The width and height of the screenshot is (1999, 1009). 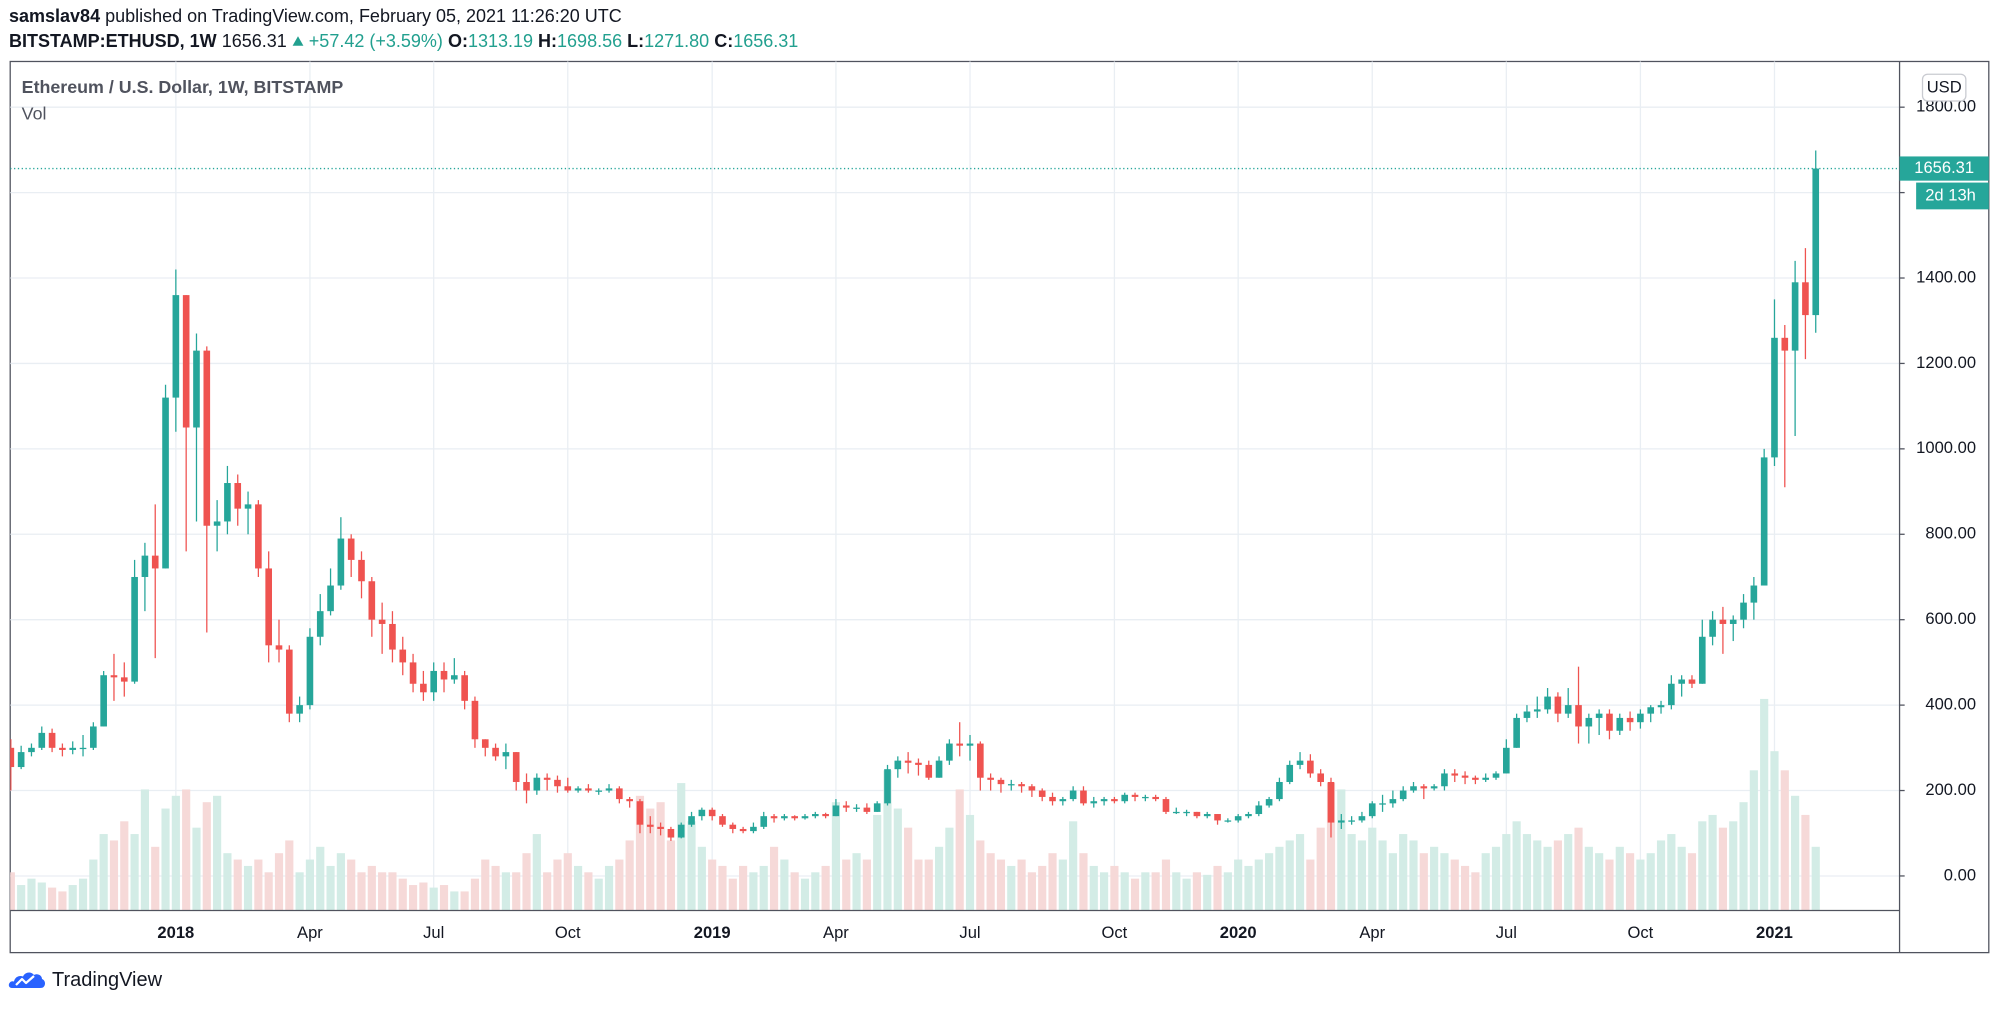 What do you see at coordinates (433, 932) in the screenshot?
I see `x-tick-label: Jul` at bounding box center [433, 932].